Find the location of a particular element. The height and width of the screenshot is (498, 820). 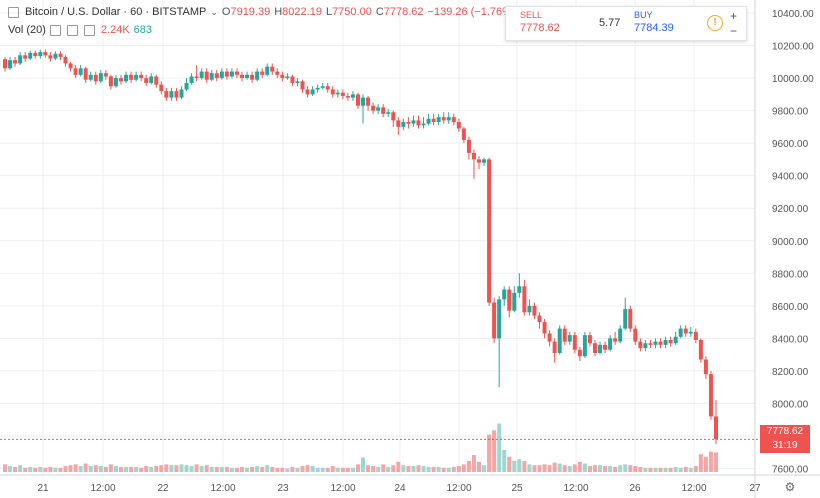

y-tick-label: 9400.00 is located at coordinates (790, 177).